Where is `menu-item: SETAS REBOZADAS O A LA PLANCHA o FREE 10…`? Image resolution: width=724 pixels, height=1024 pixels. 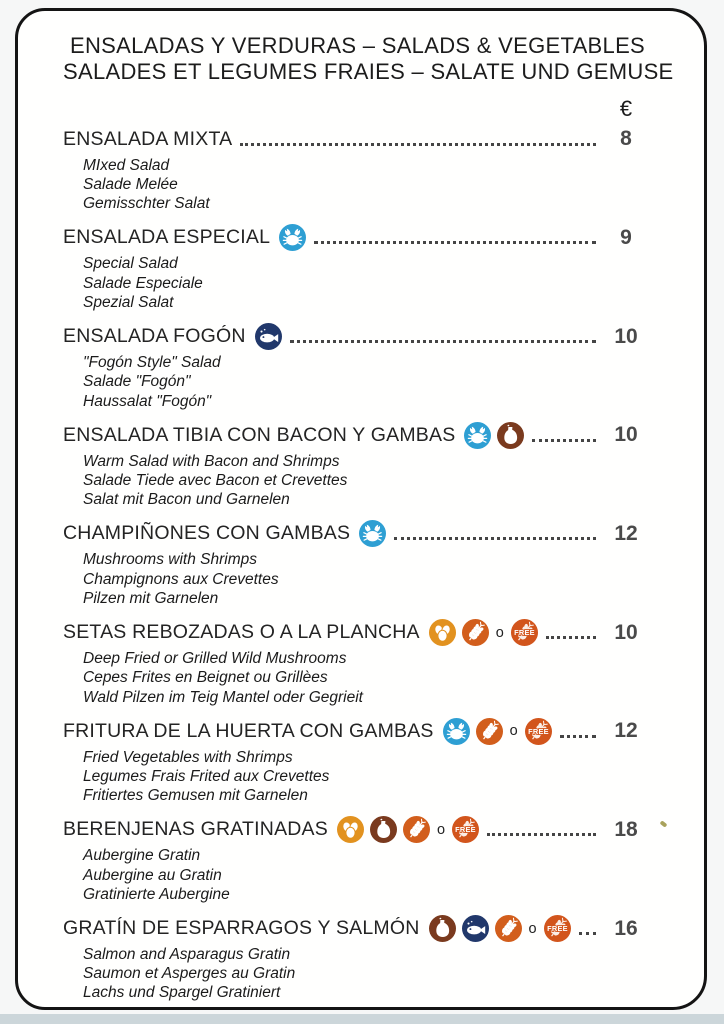
menu-item: SETAS REBOZADAS O A LA PLANCHA o FREE 10… is located at coordinates (357, 662).